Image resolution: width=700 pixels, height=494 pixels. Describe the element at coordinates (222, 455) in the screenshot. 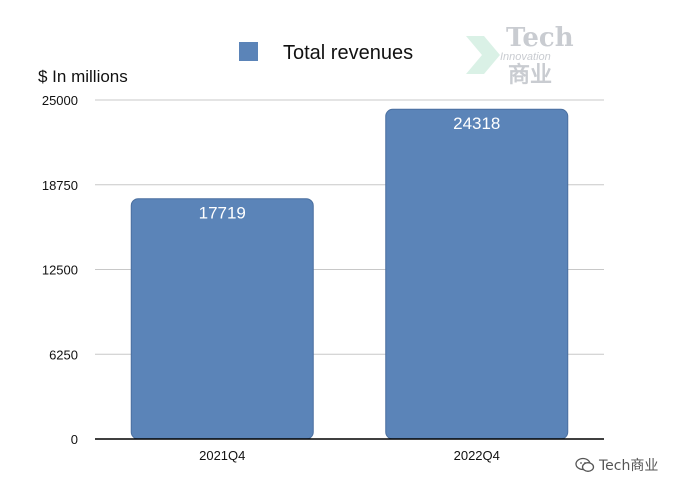

I see `x-category-label: 2021Q4` at that location.